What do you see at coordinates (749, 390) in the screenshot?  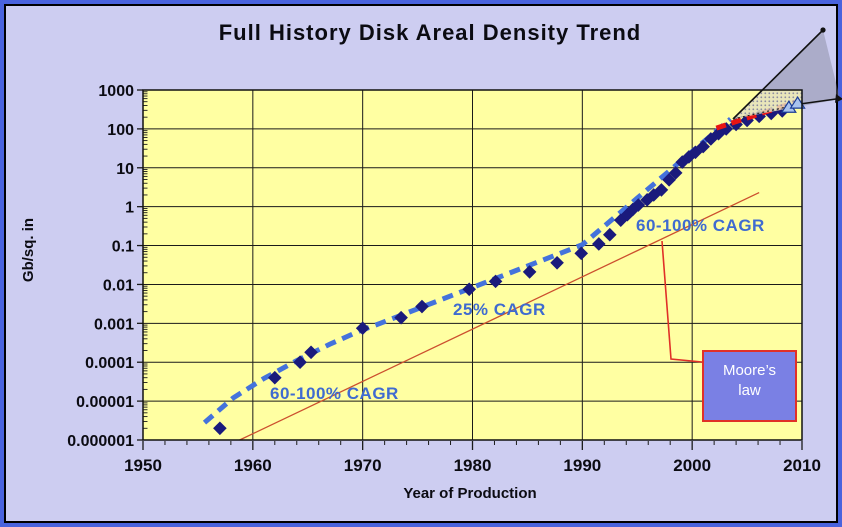 I see `moore-law-label-line2: law` at bounding box center [749, 390].